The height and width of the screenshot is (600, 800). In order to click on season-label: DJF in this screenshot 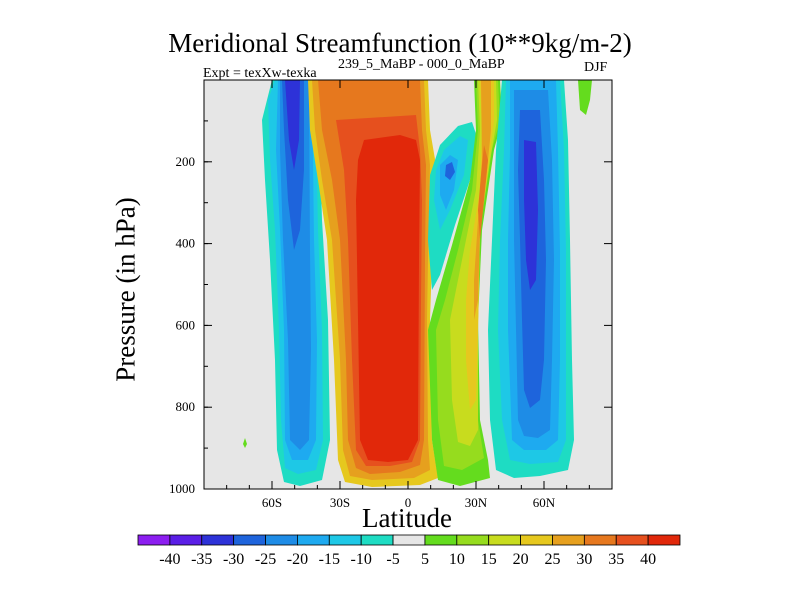, I will do `click(596, 67)`.